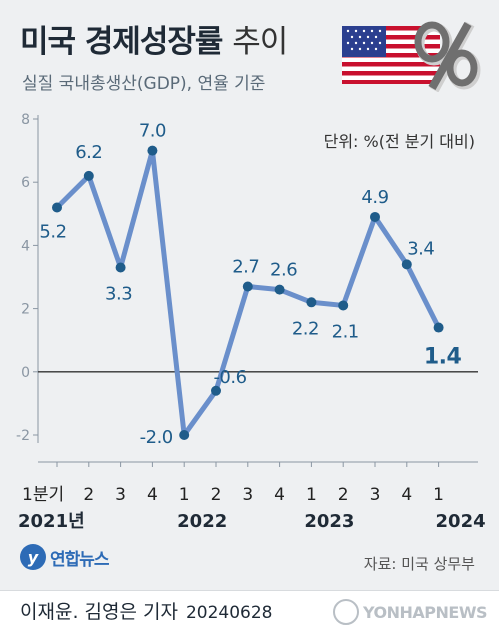 The height and width of the screenshot is (635, 499). What do you see at coordinates (419, 564) in the screenshot?
I see `source-label: 자료: 미국 상무부` at bounding box center [419, 564].